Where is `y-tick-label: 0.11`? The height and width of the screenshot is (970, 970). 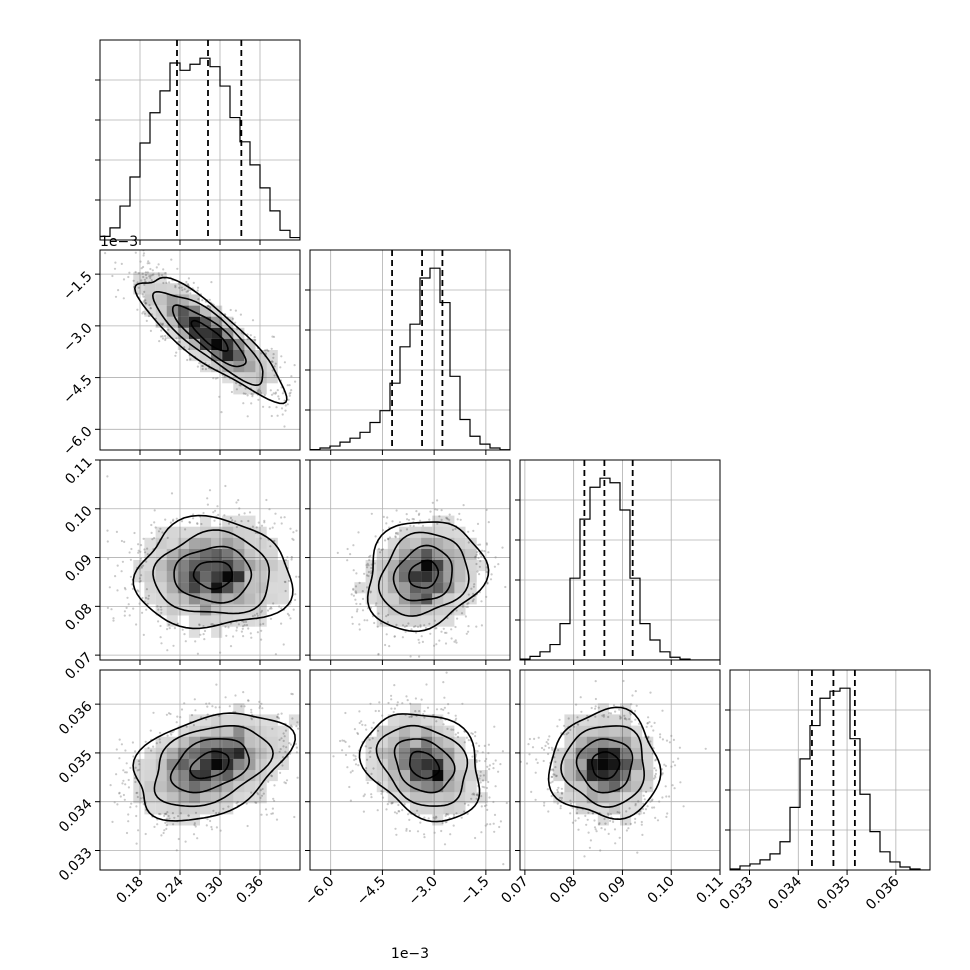 y-tick-label: 0.11 is located at coordinates (78, 470).